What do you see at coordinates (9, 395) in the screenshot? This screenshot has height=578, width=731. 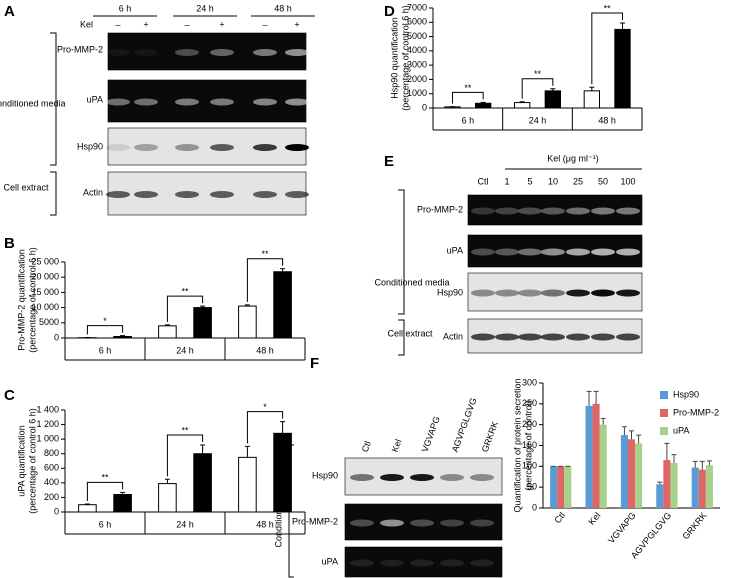 I see `panel-letter: C` at bounding box center [9, 395].